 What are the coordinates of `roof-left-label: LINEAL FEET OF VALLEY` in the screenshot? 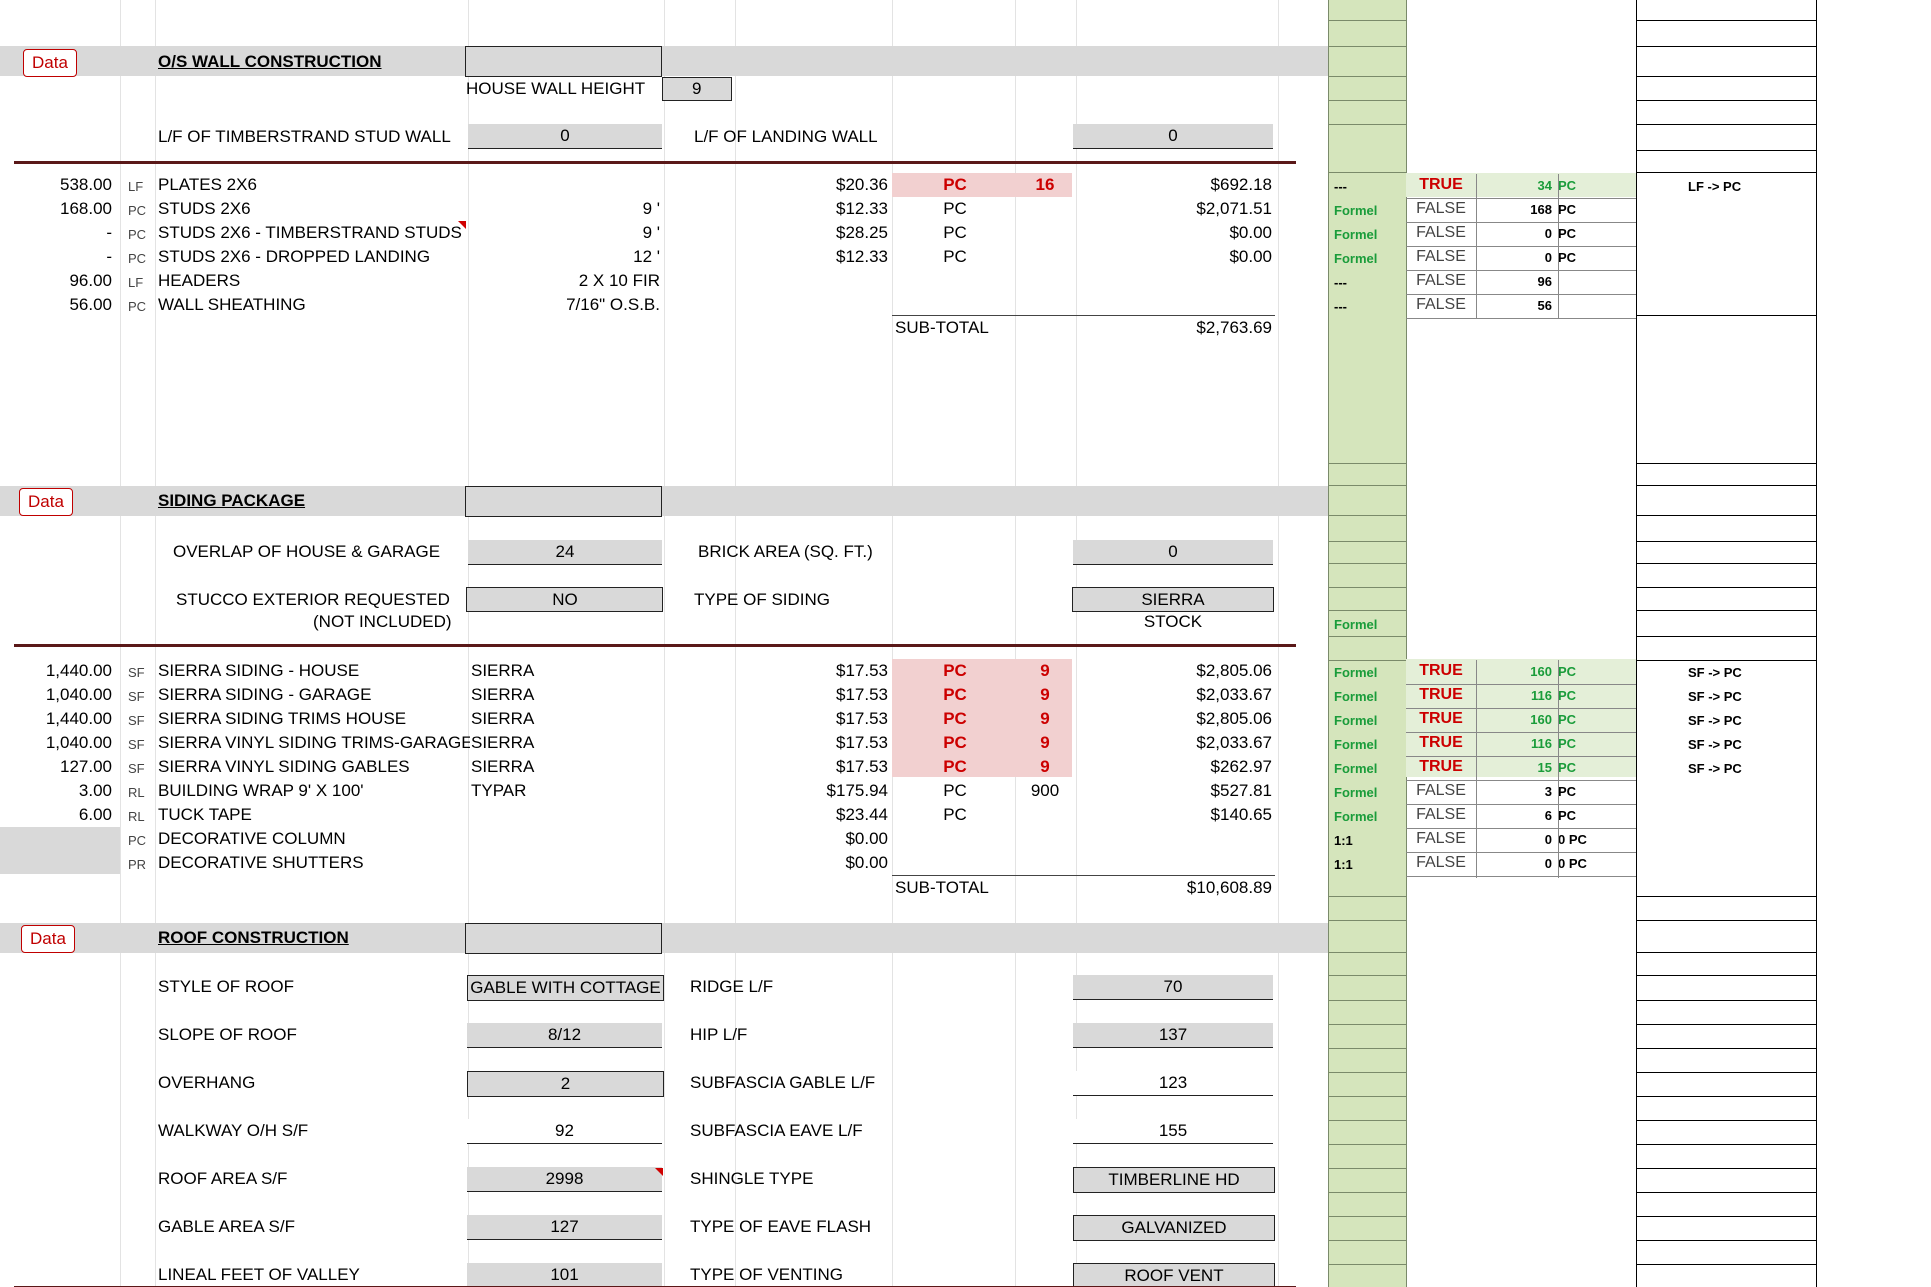 It's located at (259, 1274).